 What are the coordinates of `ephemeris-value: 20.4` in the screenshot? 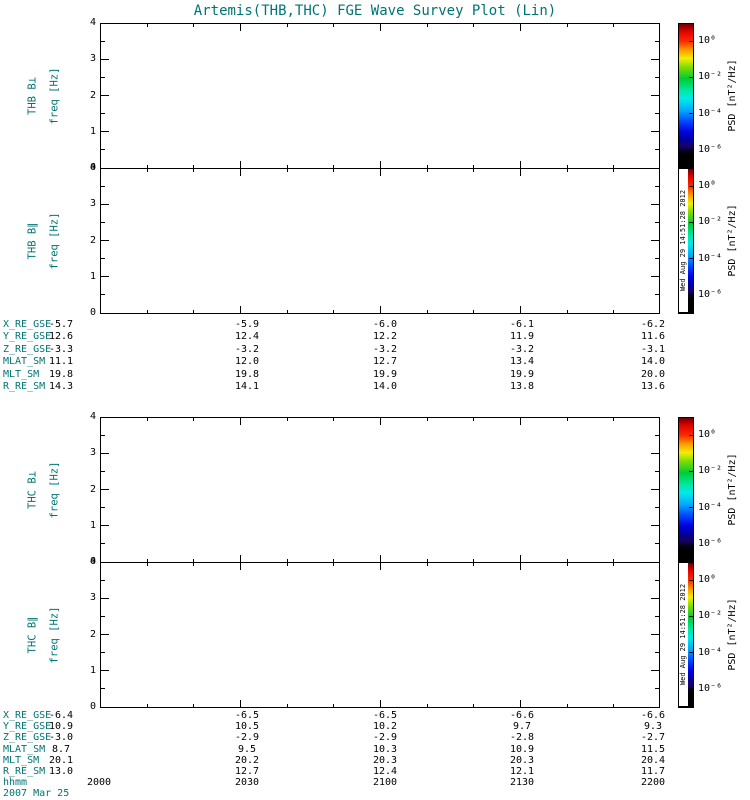 It's located at (653, 760).